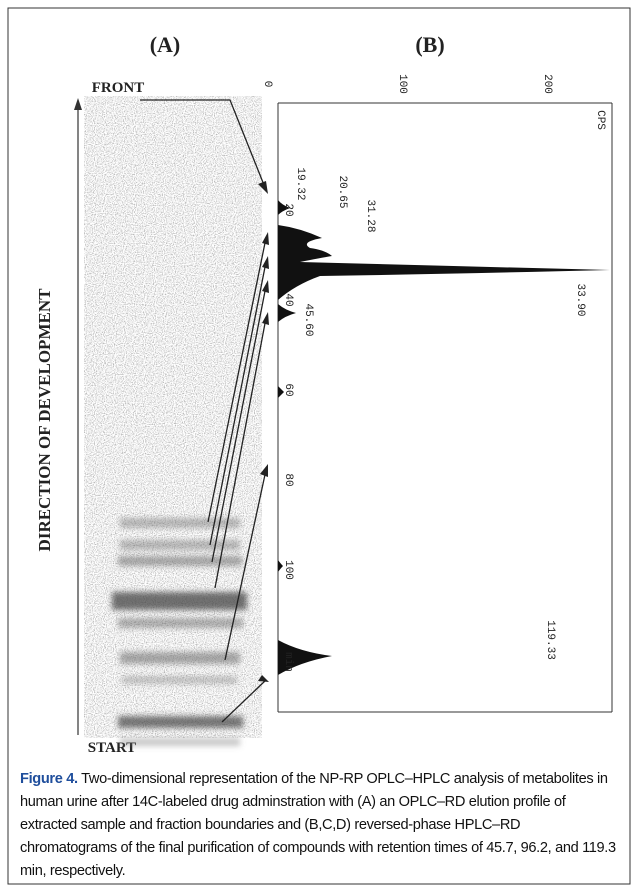 This screenshot has width=639, height=892. What do you see at coordinates (288, 570) in the screenshot?
I see `time-tick-label: 100` at bounding box center [288, 570].